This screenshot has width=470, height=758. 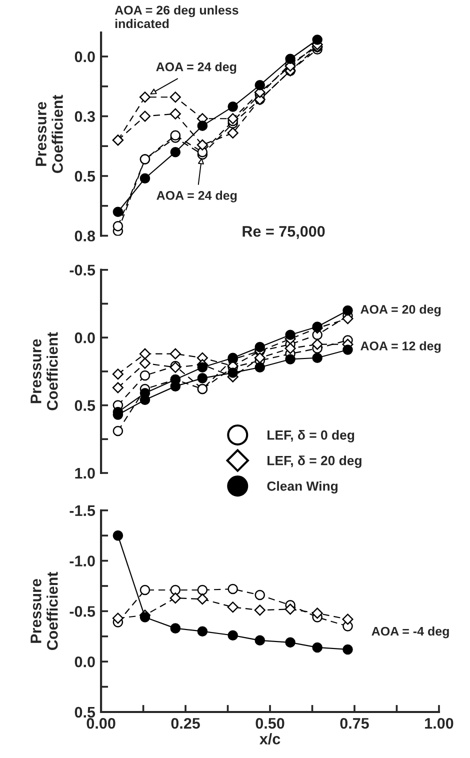 What do you see at coordinates (400, 310) in the screenshot?
I see `annotation: AOA = 20 deg` at bounding box center [400, 310].